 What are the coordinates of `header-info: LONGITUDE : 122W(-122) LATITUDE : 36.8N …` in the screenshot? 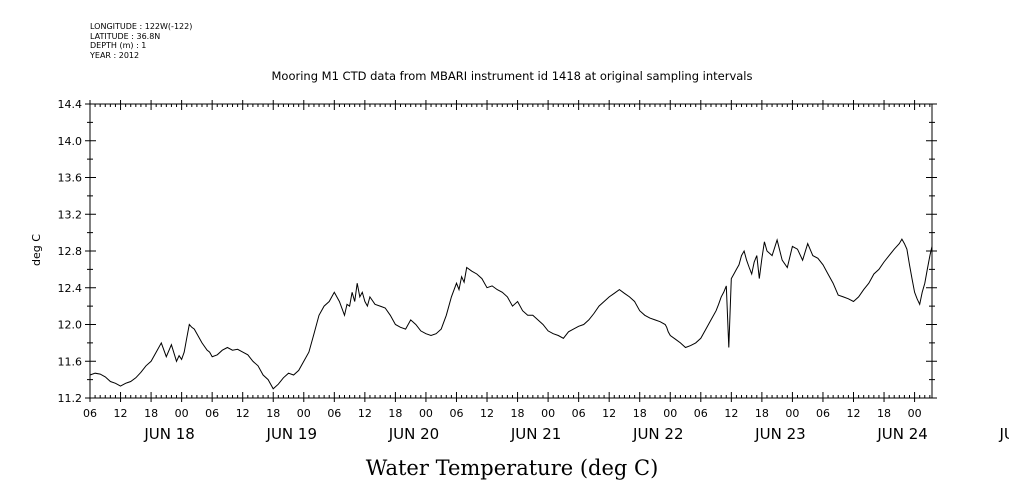 It's located at (141, 41).